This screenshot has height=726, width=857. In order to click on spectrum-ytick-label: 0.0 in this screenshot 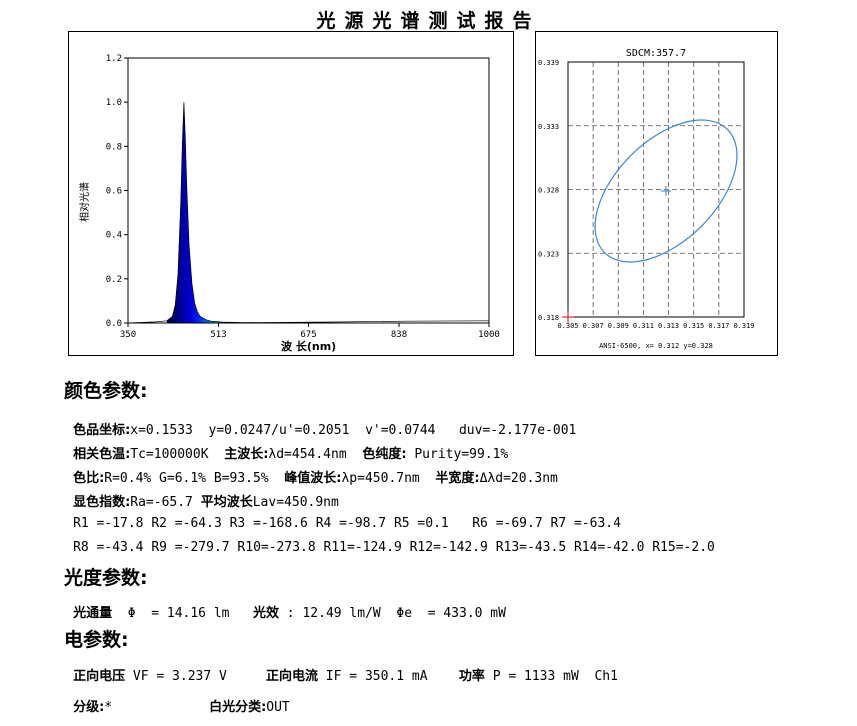, I will do `click(114, 324)`.